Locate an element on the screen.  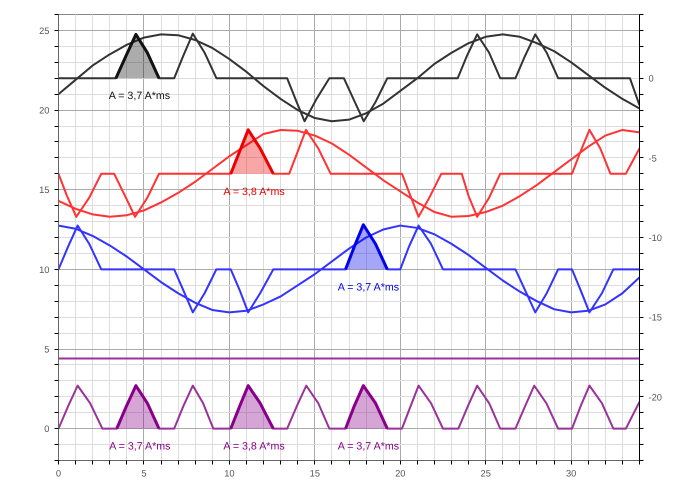
x-tick-label: 5 is located at coordinates (144, 473).